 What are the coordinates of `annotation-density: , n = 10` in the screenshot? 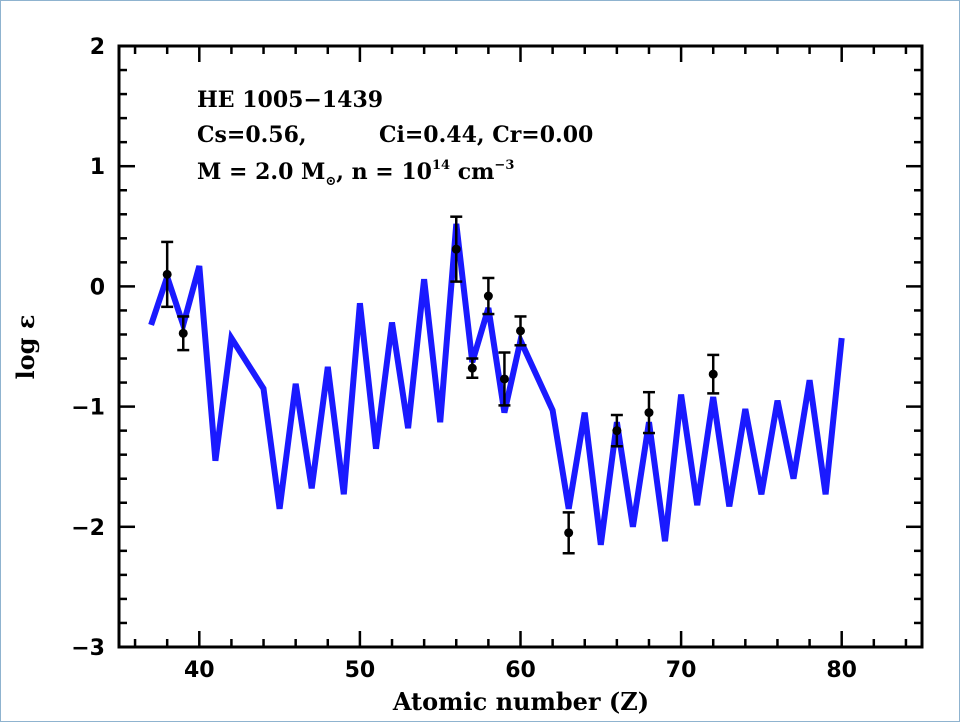 It's located at (384, 172).